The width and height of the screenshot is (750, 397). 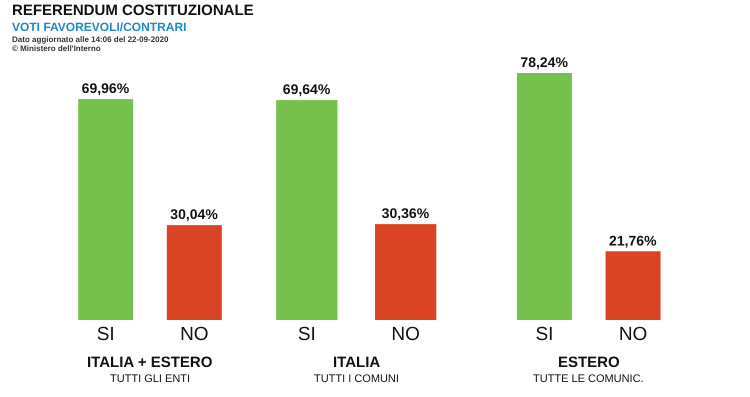 What do you see at coordinates (133, 10) in the screenshot?
I see `text: REFERENDUM COSTITUZIONALE` at bounding box center [133, 10].